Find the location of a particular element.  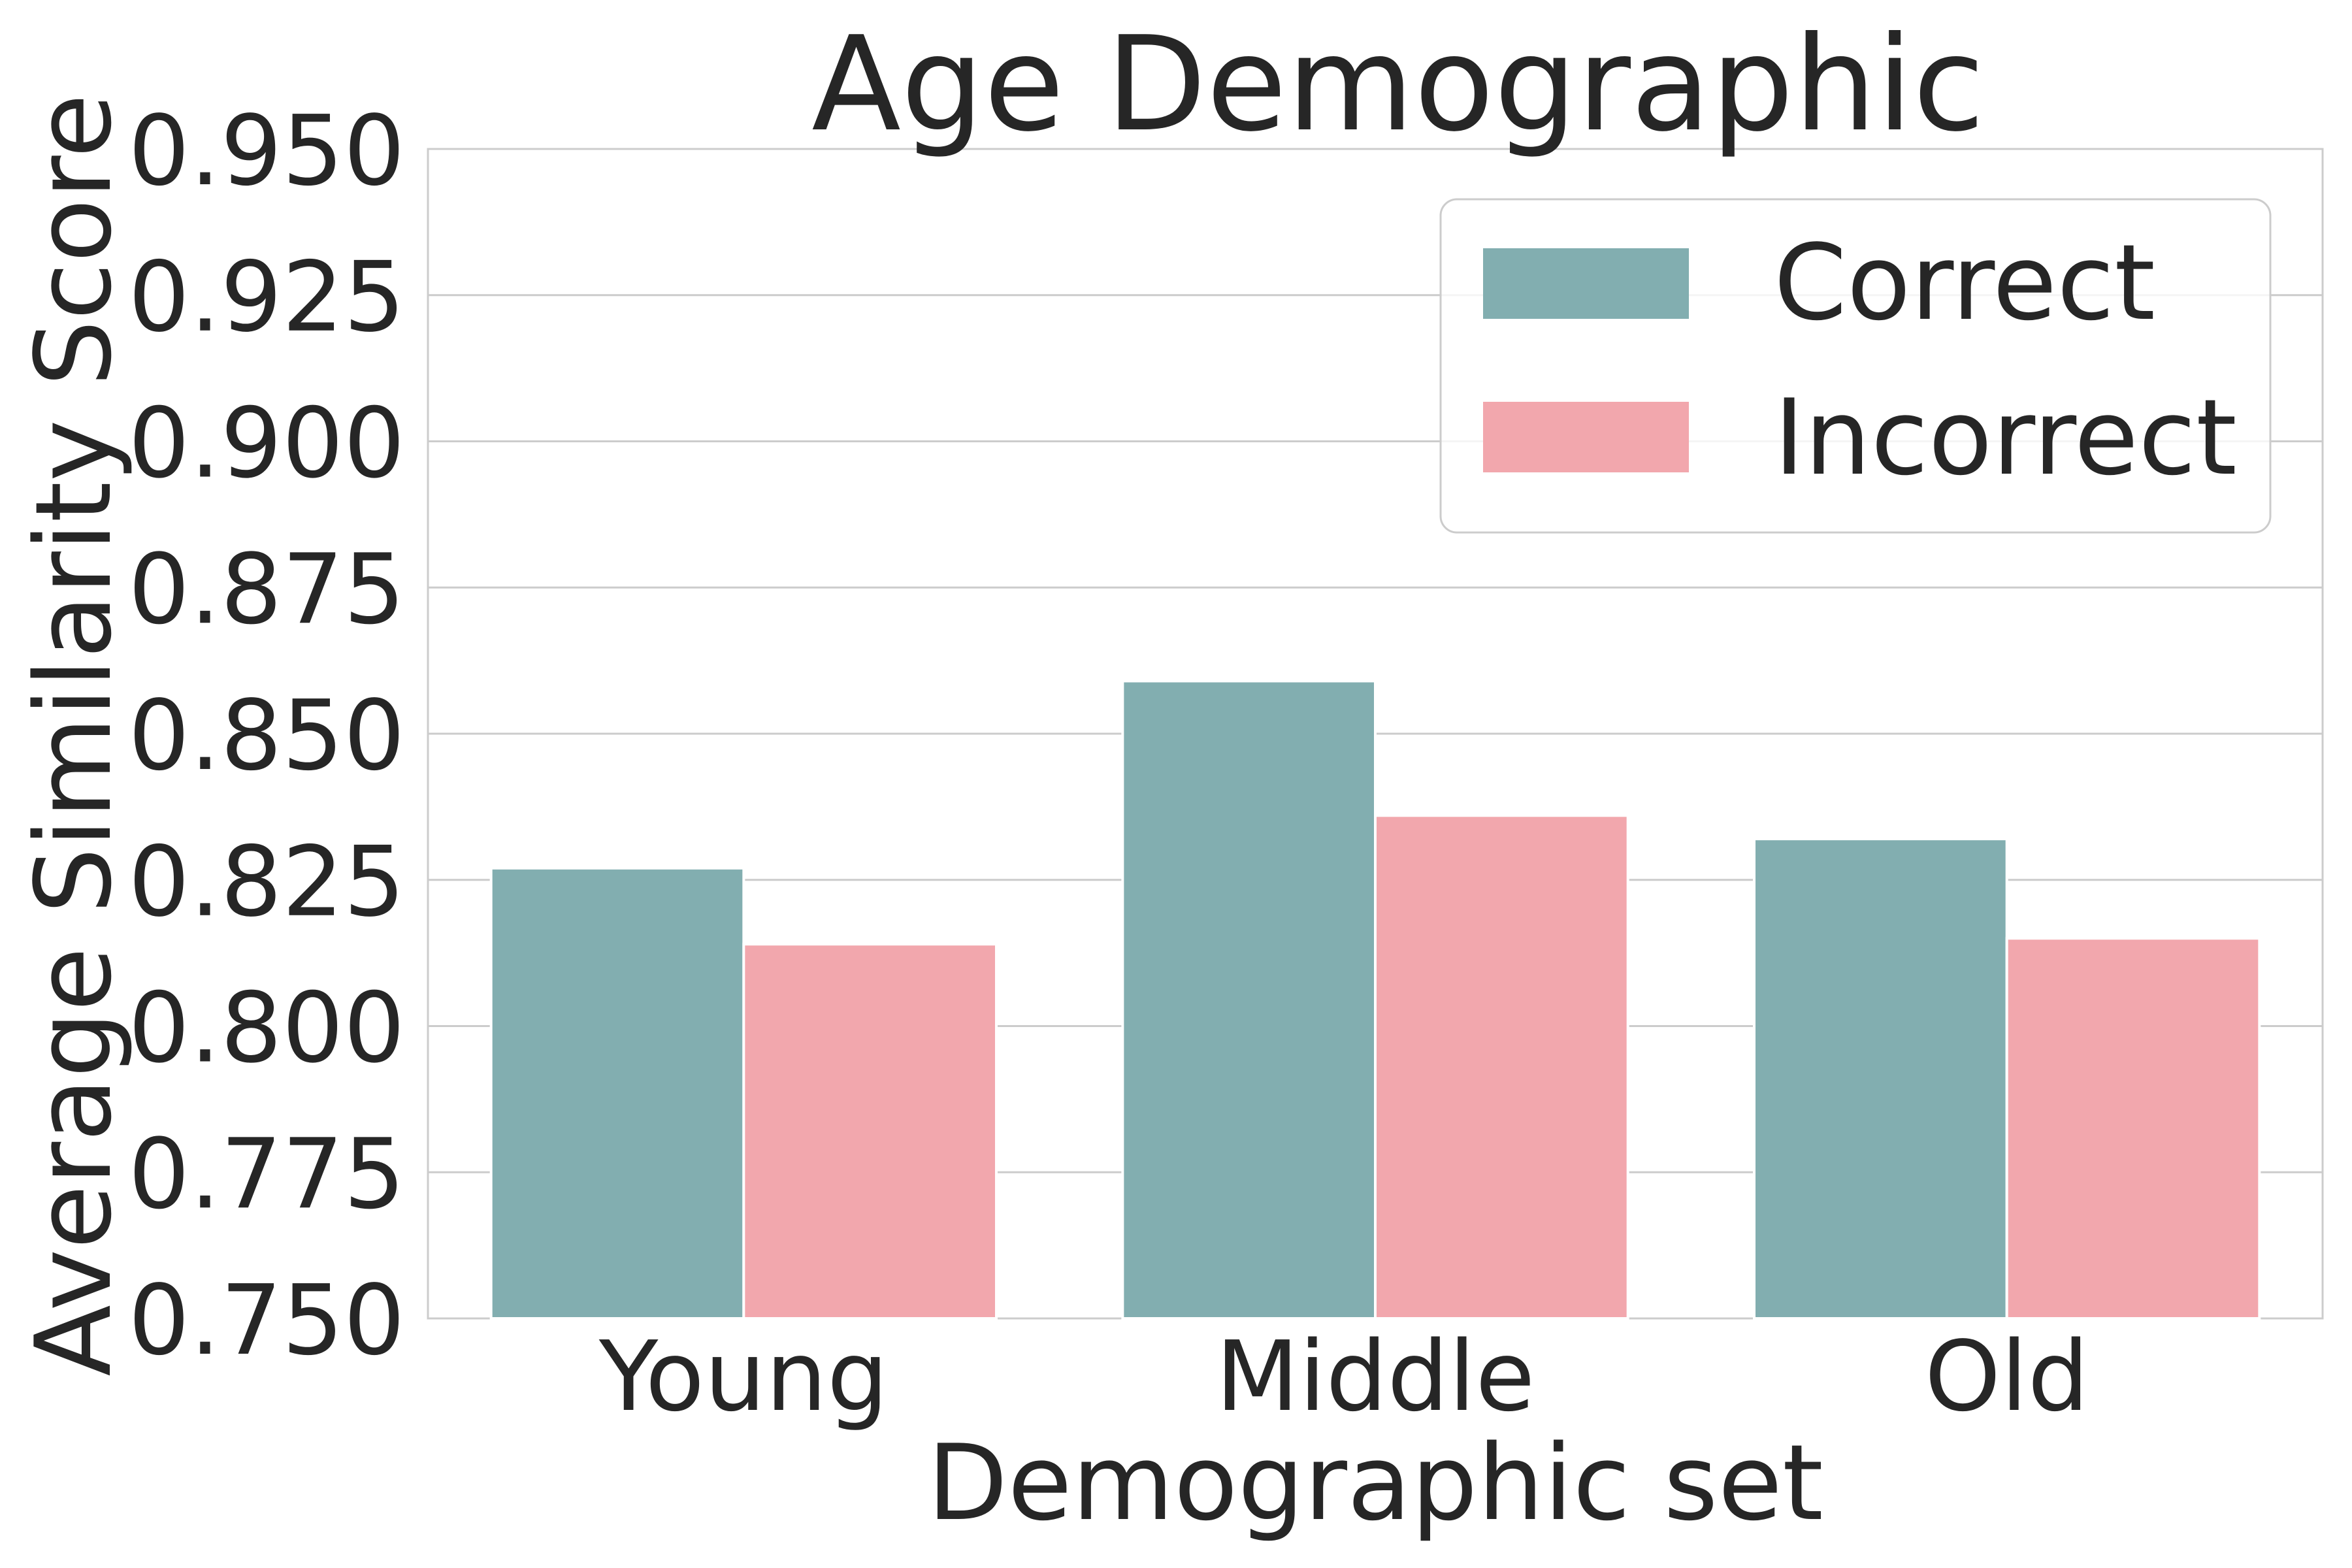

y-tick-label: 0.825 is located at coordinates (266, 882).